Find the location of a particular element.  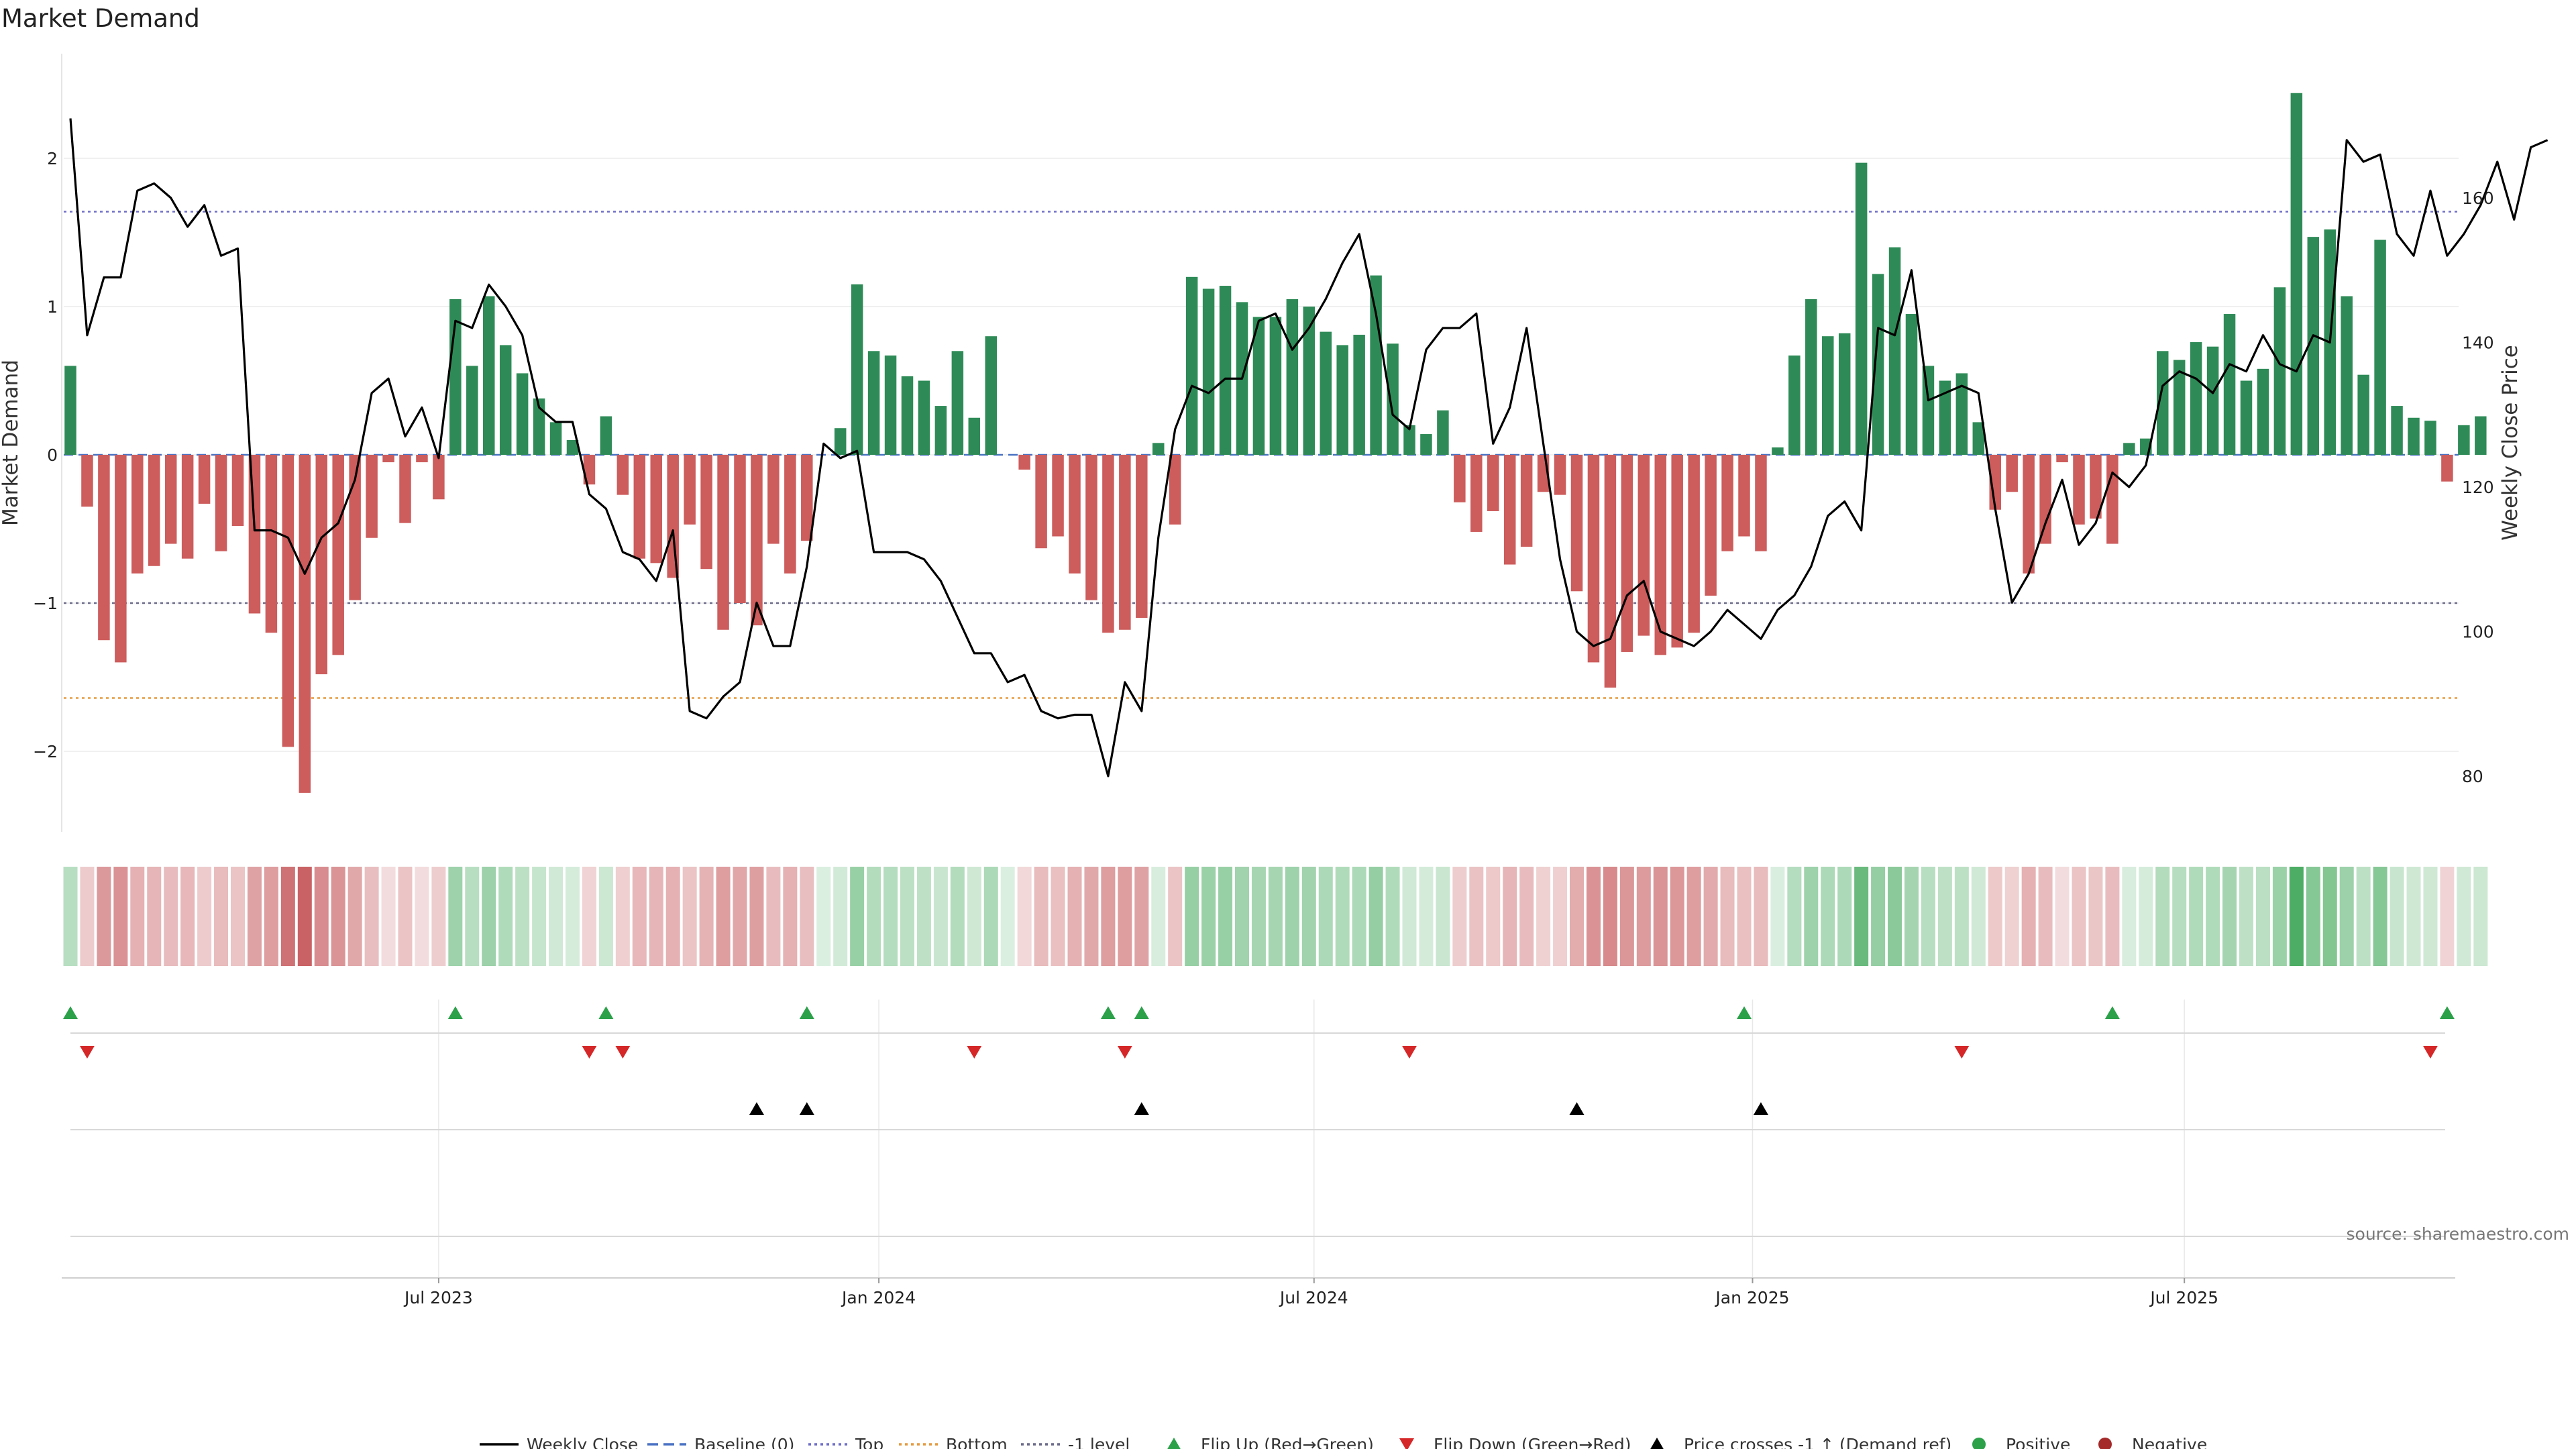

x-tick-label: Jan 2025 is located at coordinates (1751, 1297).